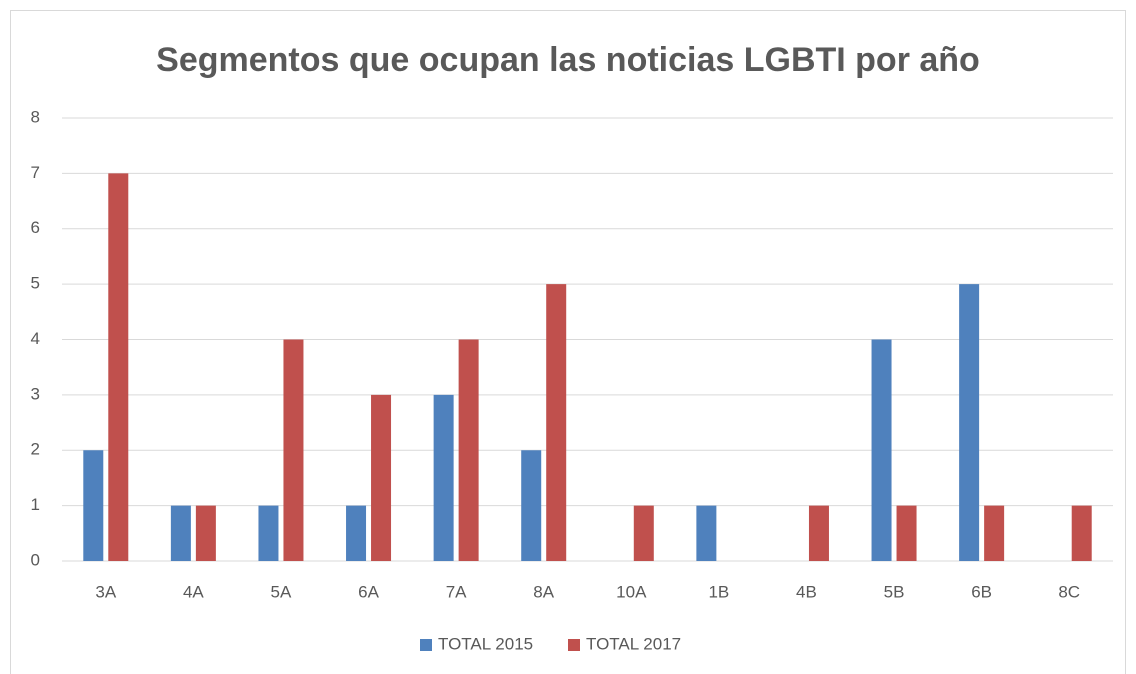 Image resolution: width=1136 pixels, height=674 pixels. What do you see at coordinates (35, 393) in the screenshot?
I see `y-tick-label: 3` at bounding box center [35, 393].